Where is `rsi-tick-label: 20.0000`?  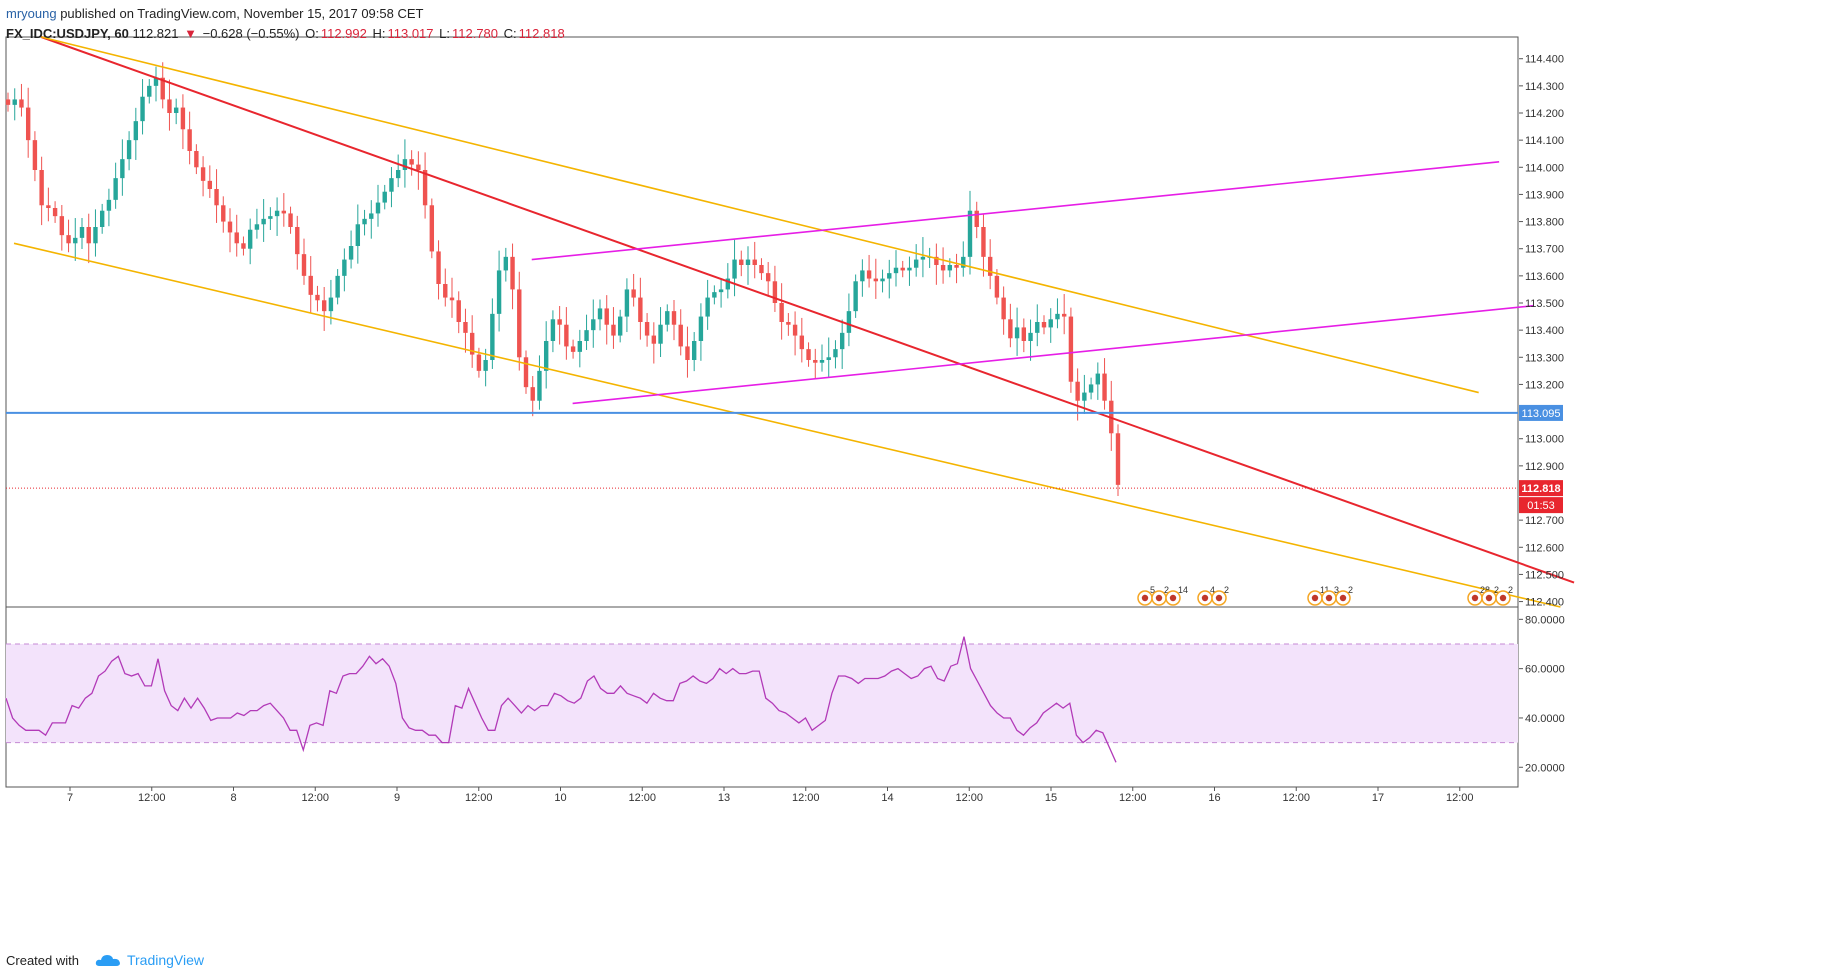 rsi-tick-label: 20.0000 is located at coordinates (1545, 768).